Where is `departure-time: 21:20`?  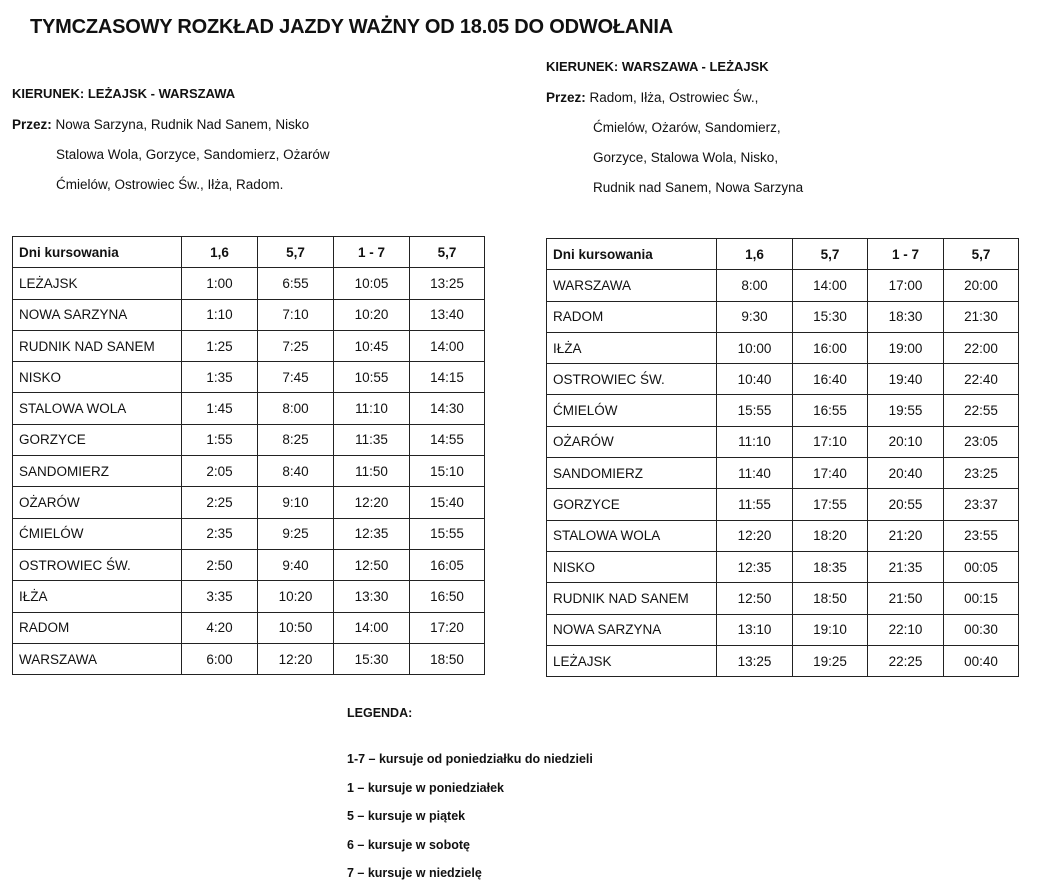
departure-time: 21:20 is located at coordinates (905, 535).